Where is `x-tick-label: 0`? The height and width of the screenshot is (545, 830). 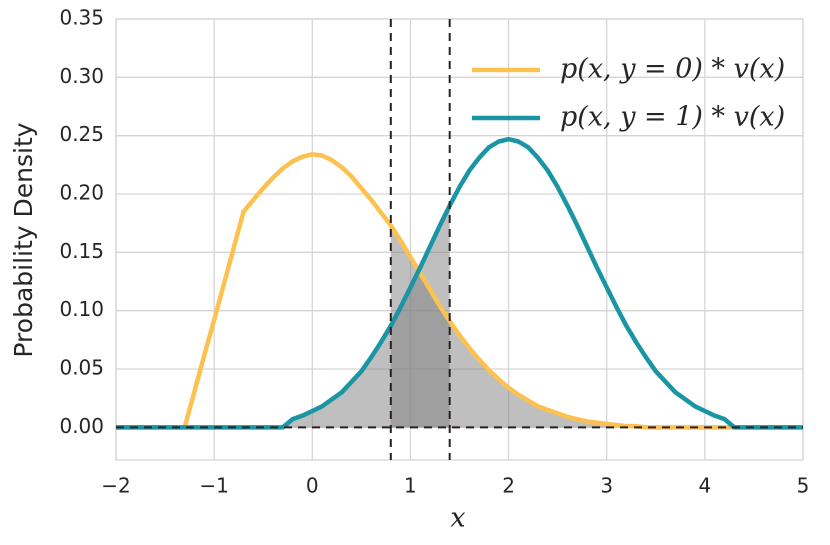 x-tick-label: 0 is located at coordinates (312, 486).